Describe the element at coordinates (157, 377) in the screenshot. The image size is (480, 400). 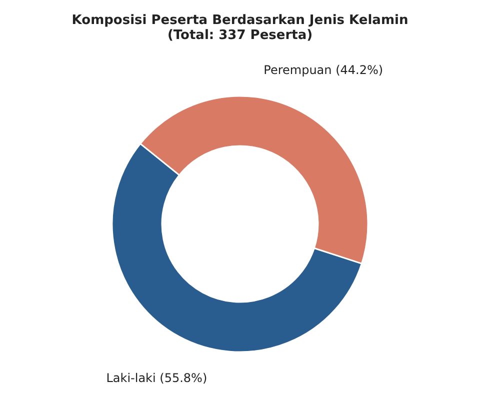
I see `slice-label: Laki-laki (55.8%)` at that location.